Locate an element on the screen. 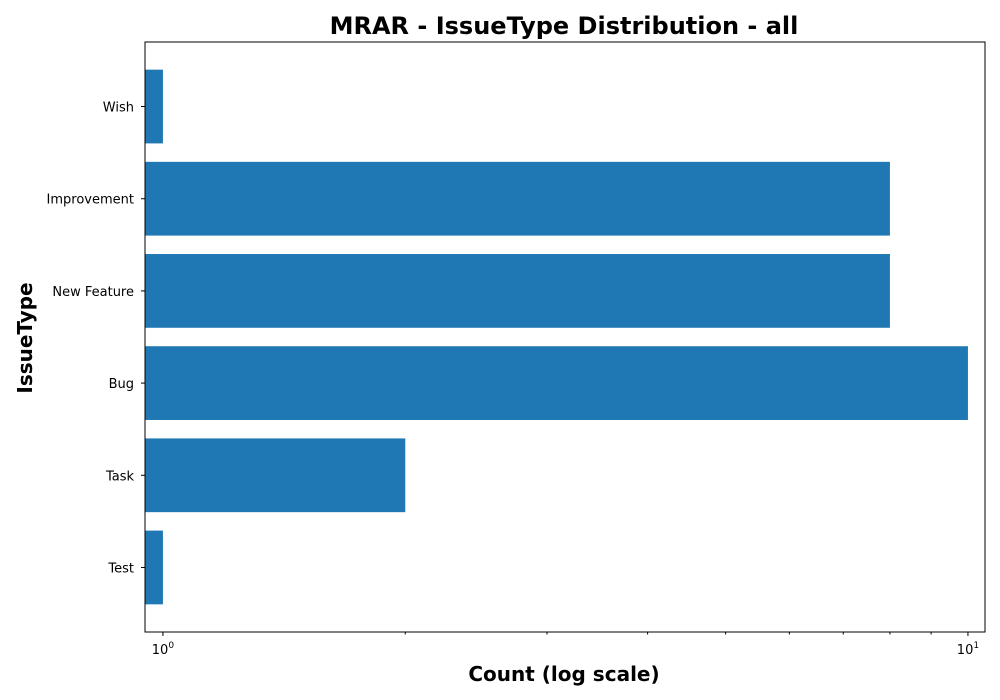  x-axis-ticks: 100 10¹ is located at coordinates (565, 645).